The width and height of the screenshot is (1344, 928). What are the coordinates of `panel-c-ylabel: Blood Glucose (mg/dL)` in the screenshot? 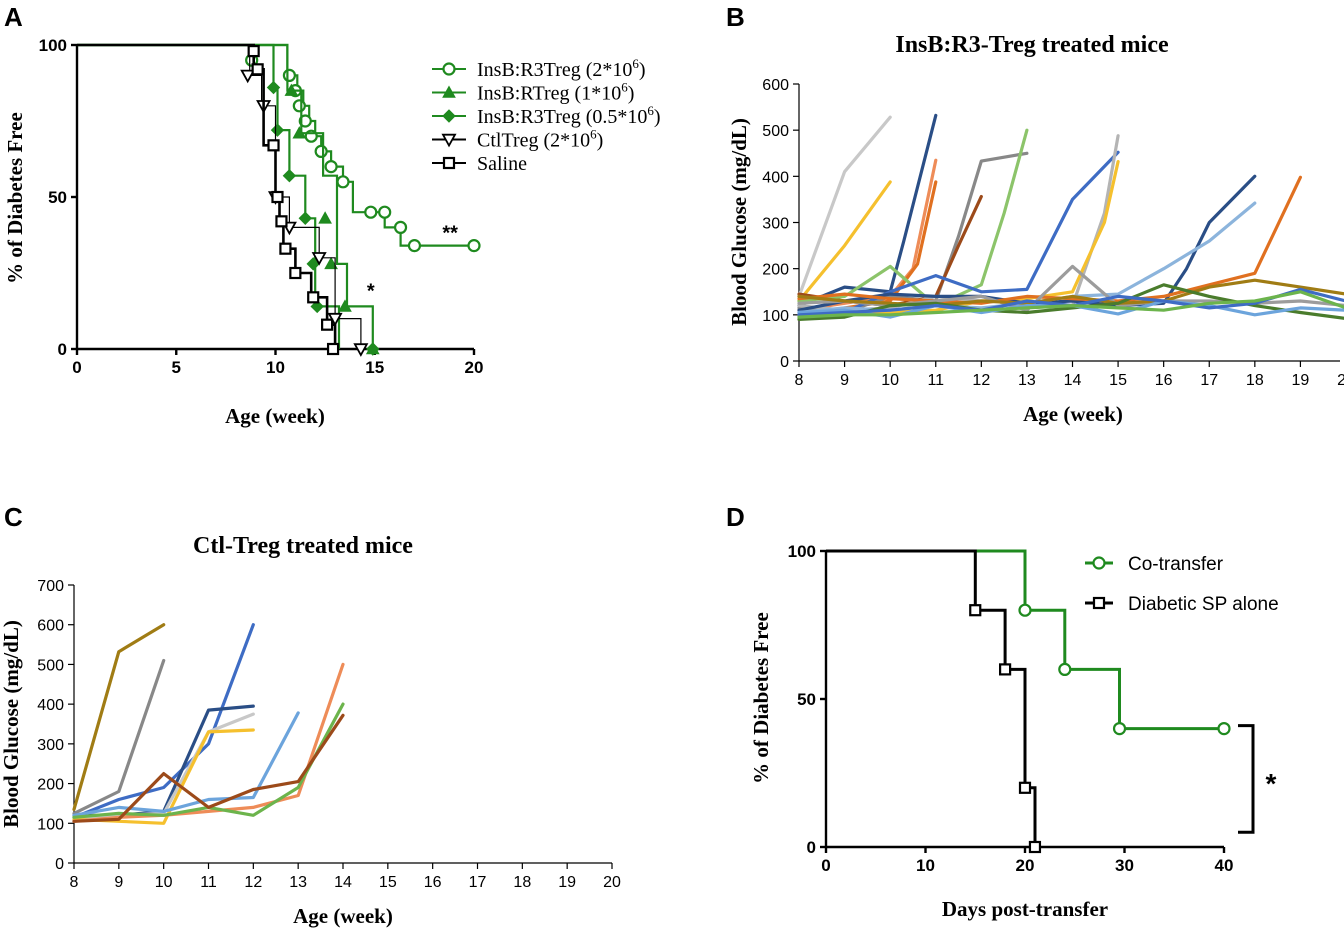 It's located at (11, 724).